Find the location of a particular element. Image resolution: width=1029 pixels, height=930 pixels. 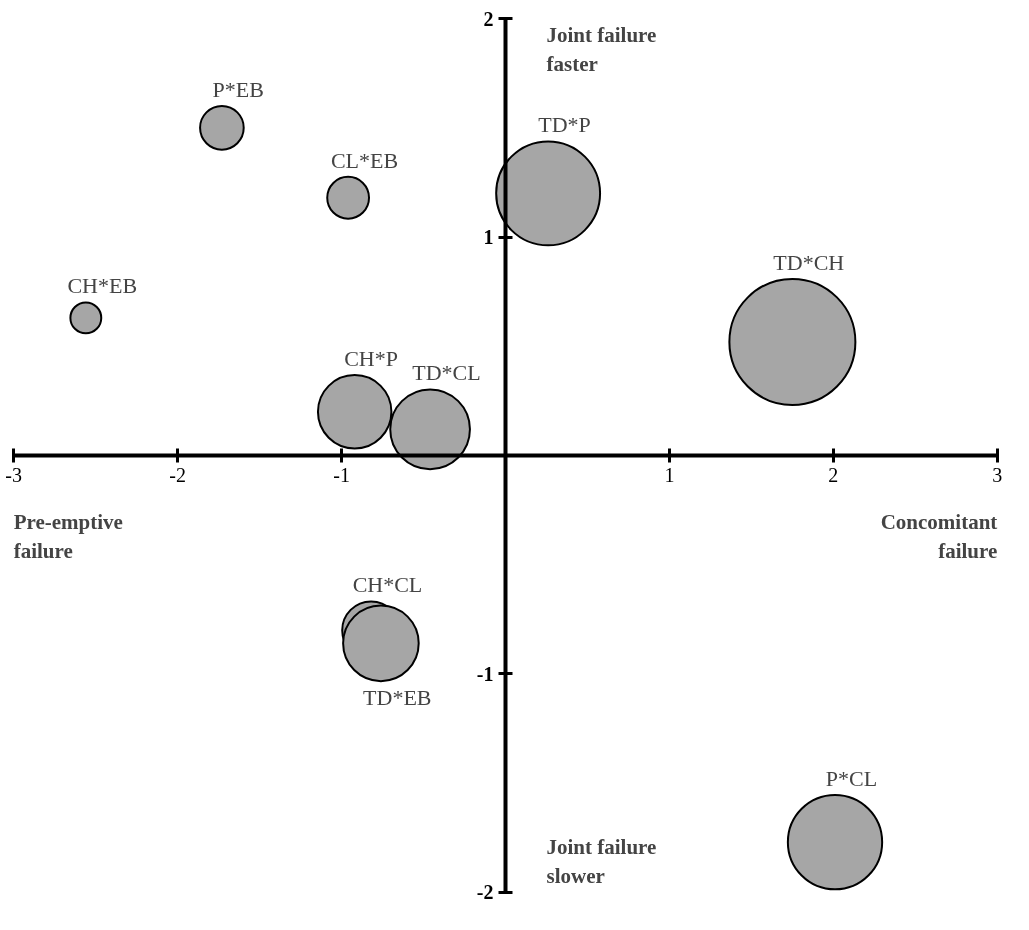

annotation: Joint failure faster is located at coordinates (601, 49).